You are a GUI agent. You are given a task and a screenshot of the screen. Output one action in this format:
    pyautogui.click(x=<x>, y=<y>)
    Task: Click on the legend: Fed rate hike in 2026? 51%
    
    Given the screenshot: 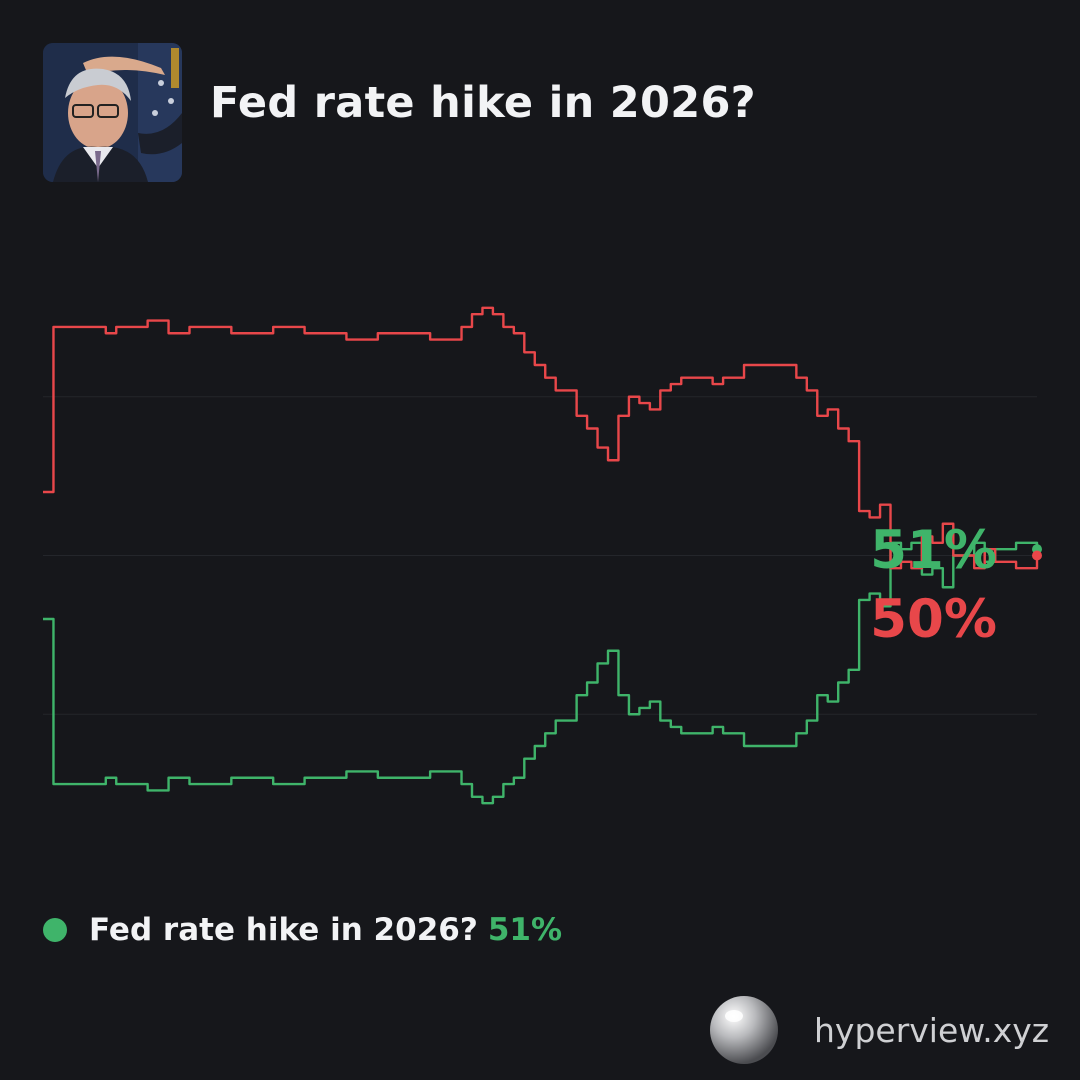 What is the action you would take?
    pyautogui.click(x=302, y=930)
    